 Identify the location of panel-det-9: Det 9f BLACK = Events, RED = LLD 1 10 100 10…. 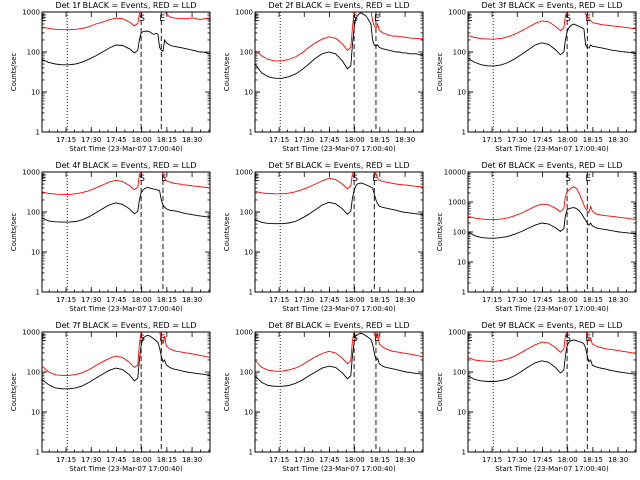
(536, 397).